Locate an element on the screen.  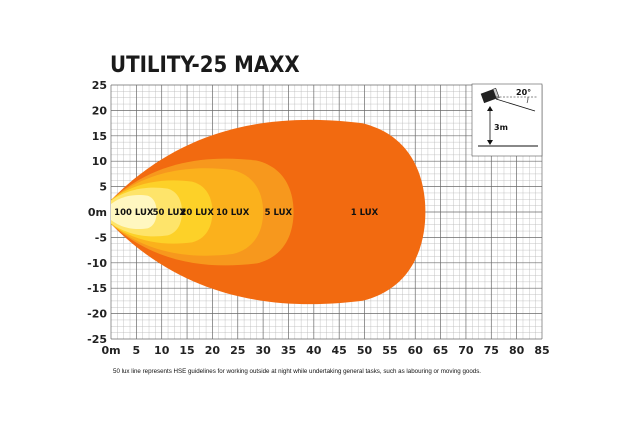
x-tick-label: 35 is located at coordinates (288, 350).